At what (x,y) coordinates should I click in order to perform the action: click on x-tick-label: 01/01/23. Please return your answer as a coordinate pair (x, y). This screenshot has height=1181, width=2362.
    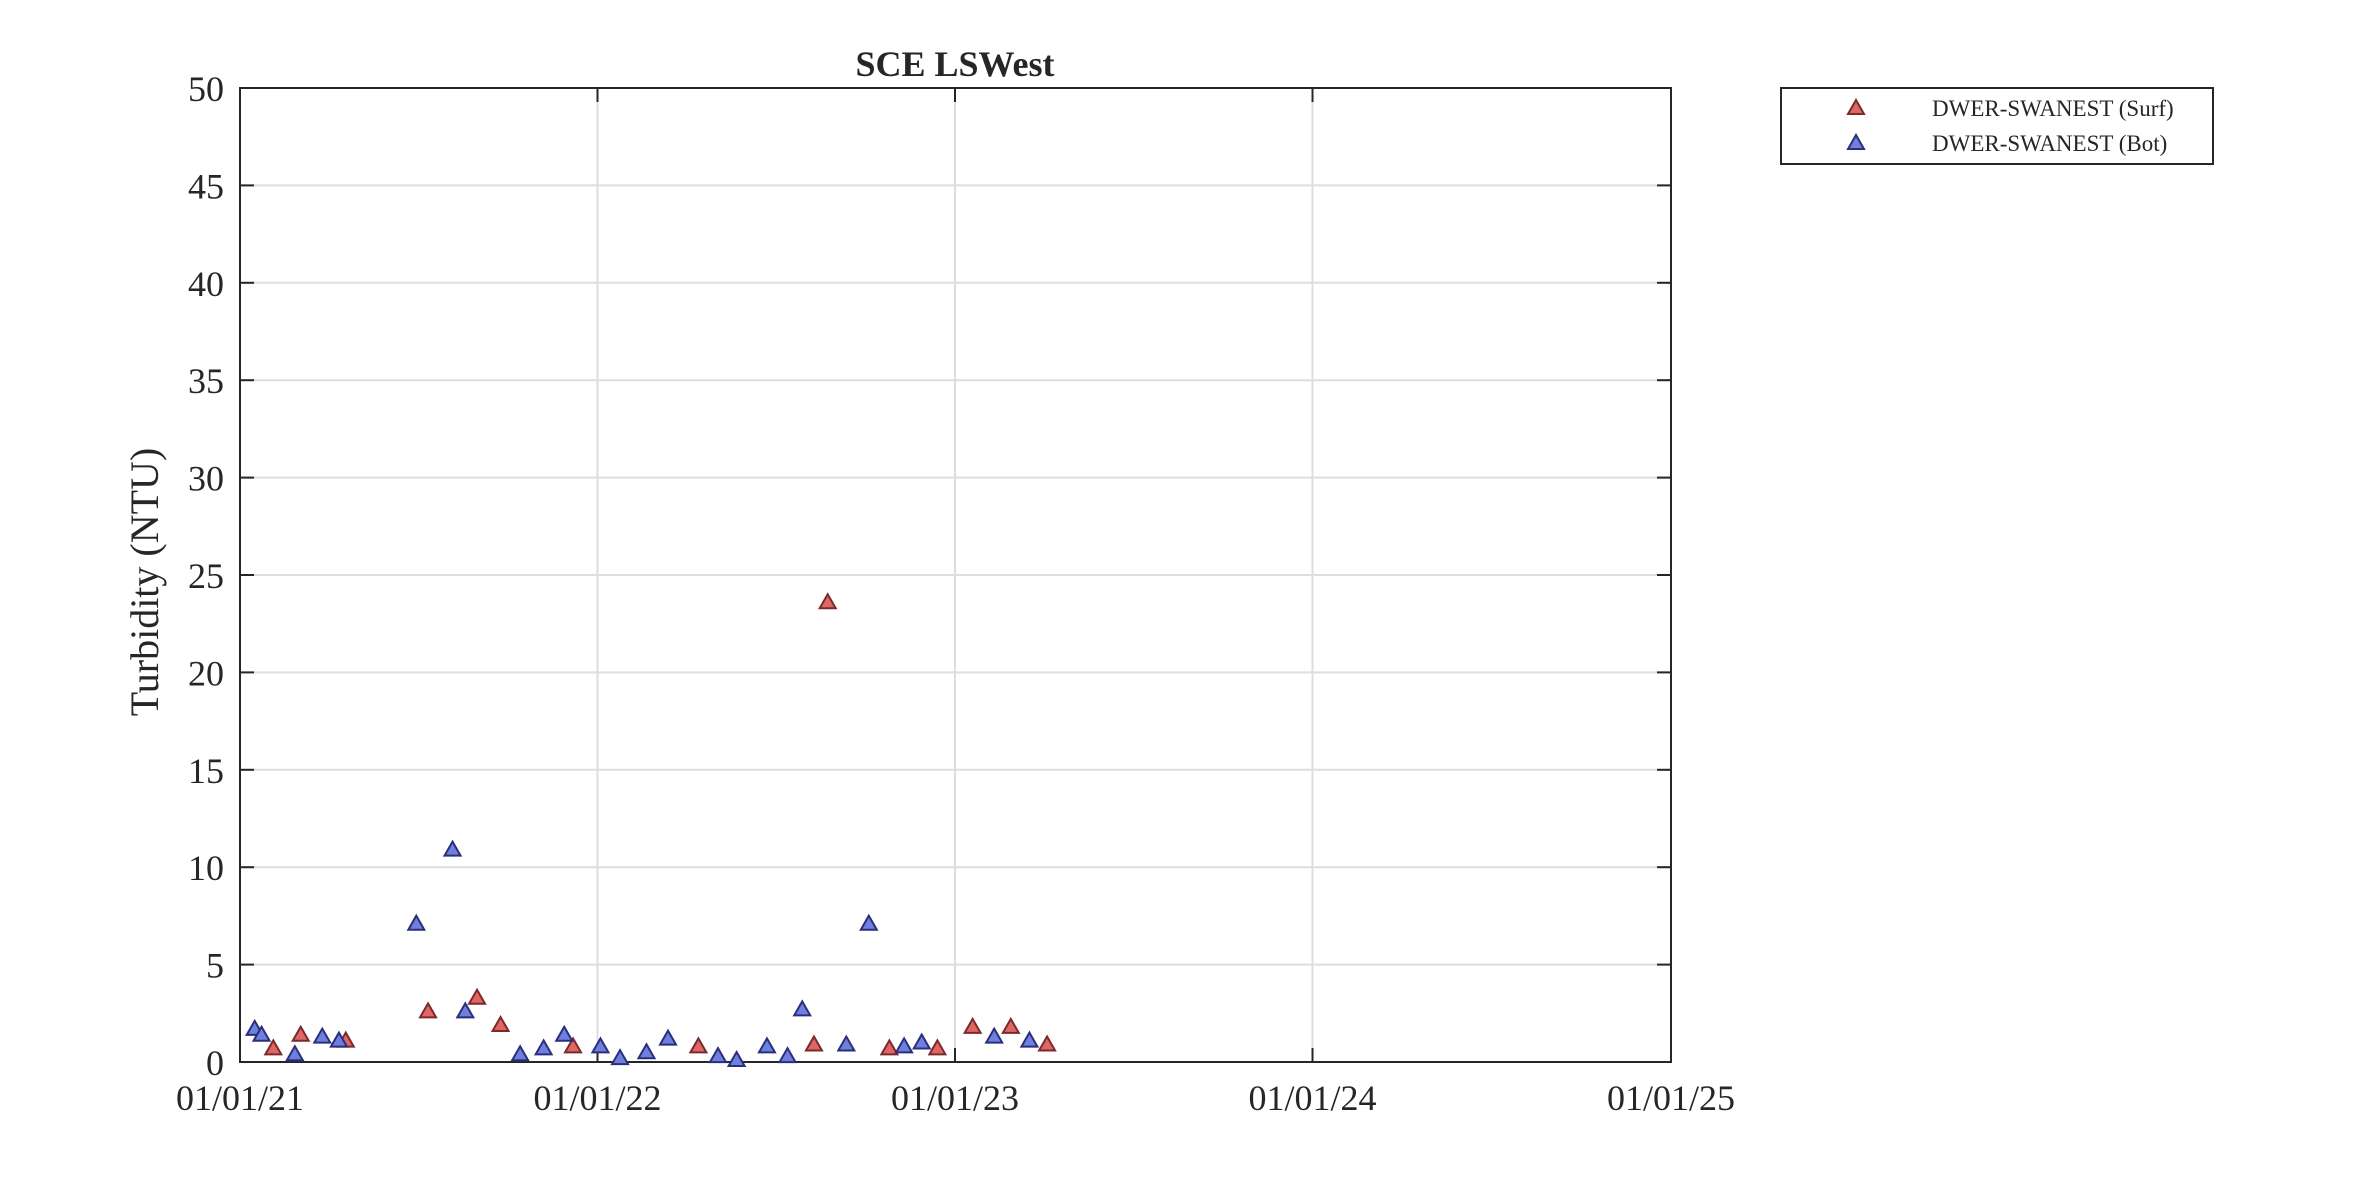
    Looking at the image, I should click on (955, 1098).